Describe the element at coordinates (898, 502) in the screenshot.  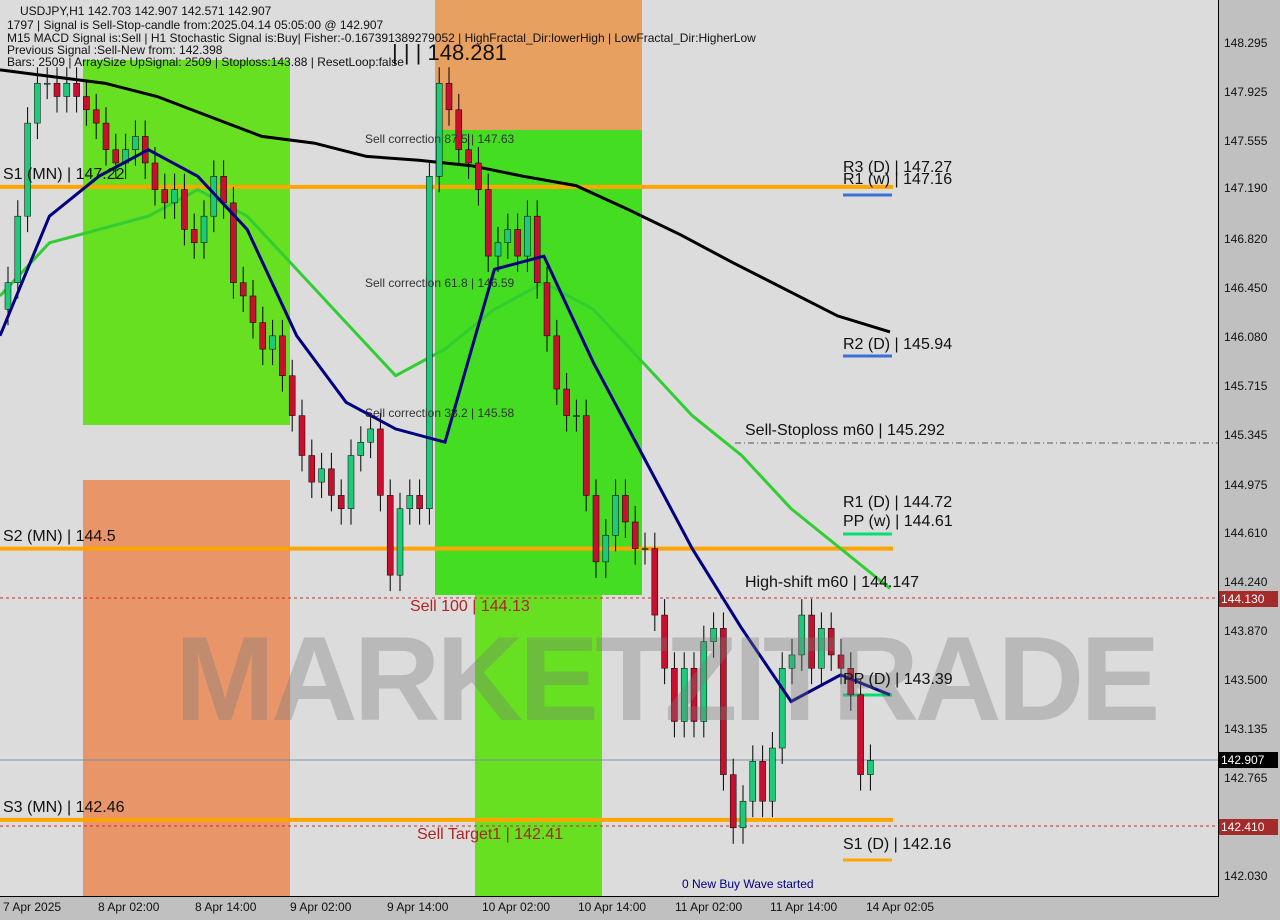
I see `r1-d-label: R1 (D) | 144.72` at that location.